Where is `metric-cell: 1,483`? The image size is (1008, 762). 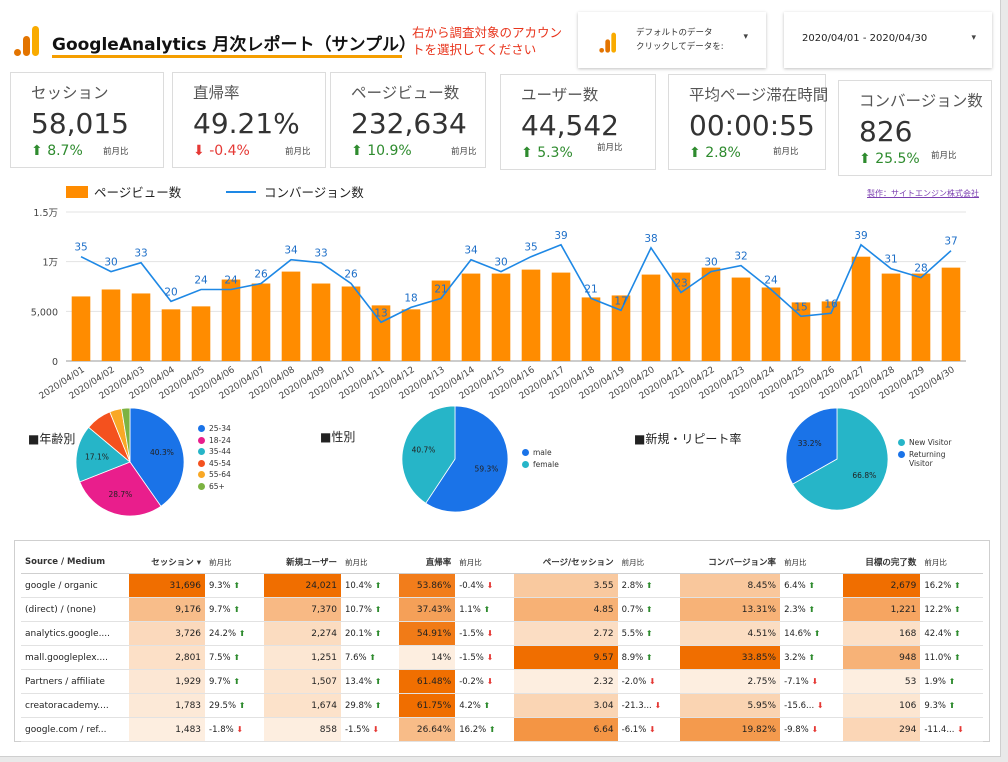
metric-cell: 1,483 is located at coordinates (167, 729).